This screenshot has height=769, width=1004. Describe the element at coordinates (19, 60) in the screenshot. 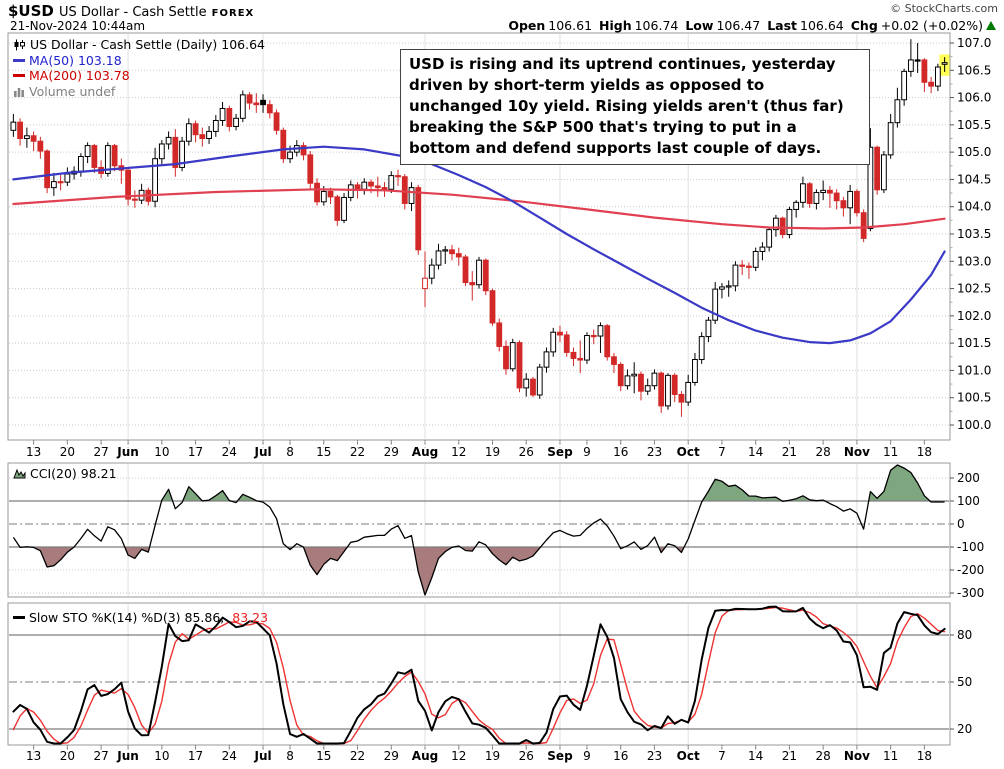

I see `ma50-line-icon` at that location.